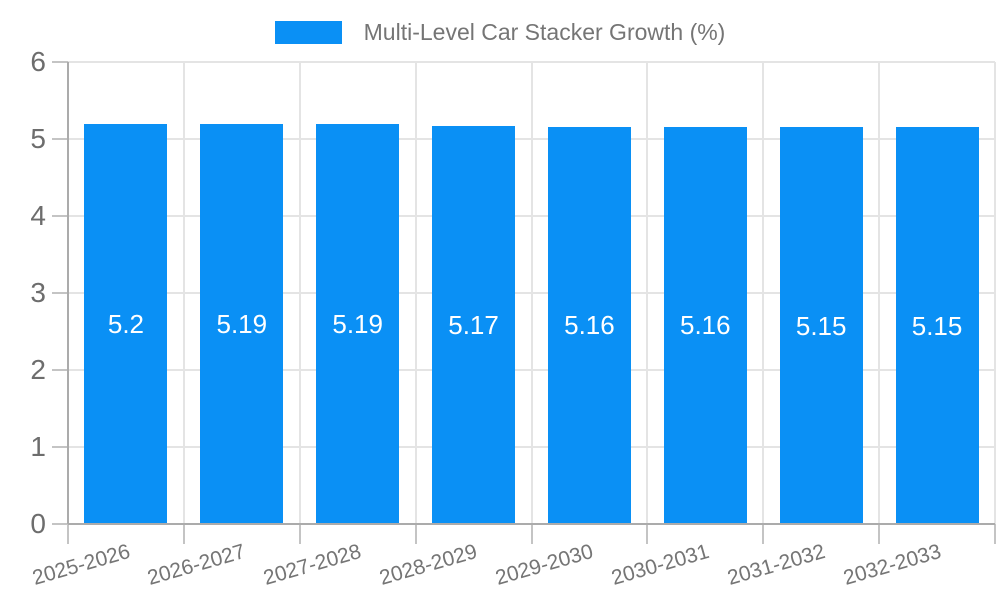 The width and height of the screenshot is (1000, 600). I want to click on y-tick-label: 6, so click(38, 61).